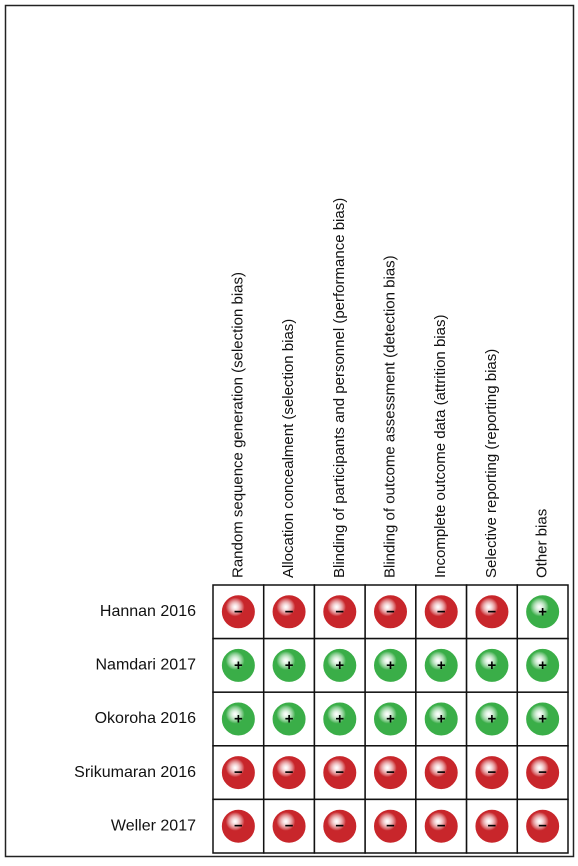 The width and height of the screenshot is (578, 866). Describe the element at coordinates (542, 543) in the screenshot. I see `column-header: Other bias` at that location.